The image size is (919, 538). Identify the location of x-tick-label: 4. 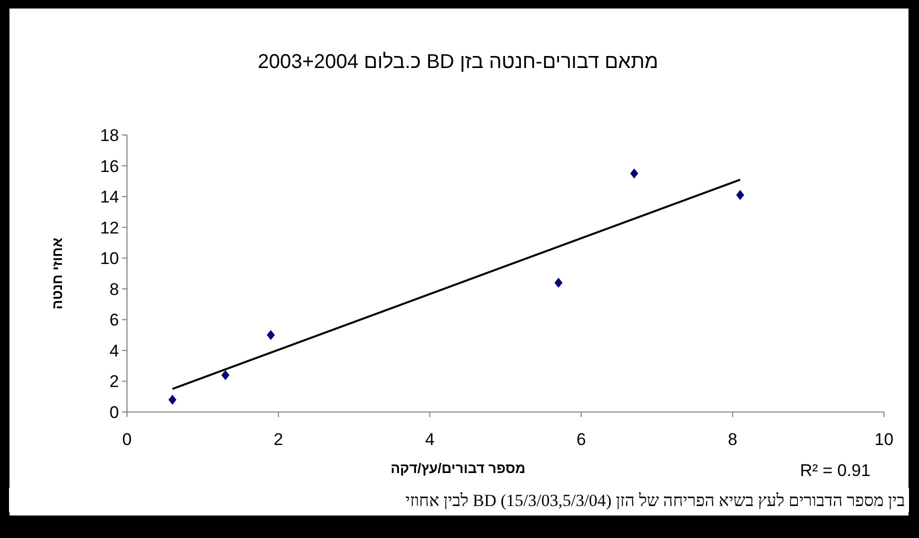
(430, 439).